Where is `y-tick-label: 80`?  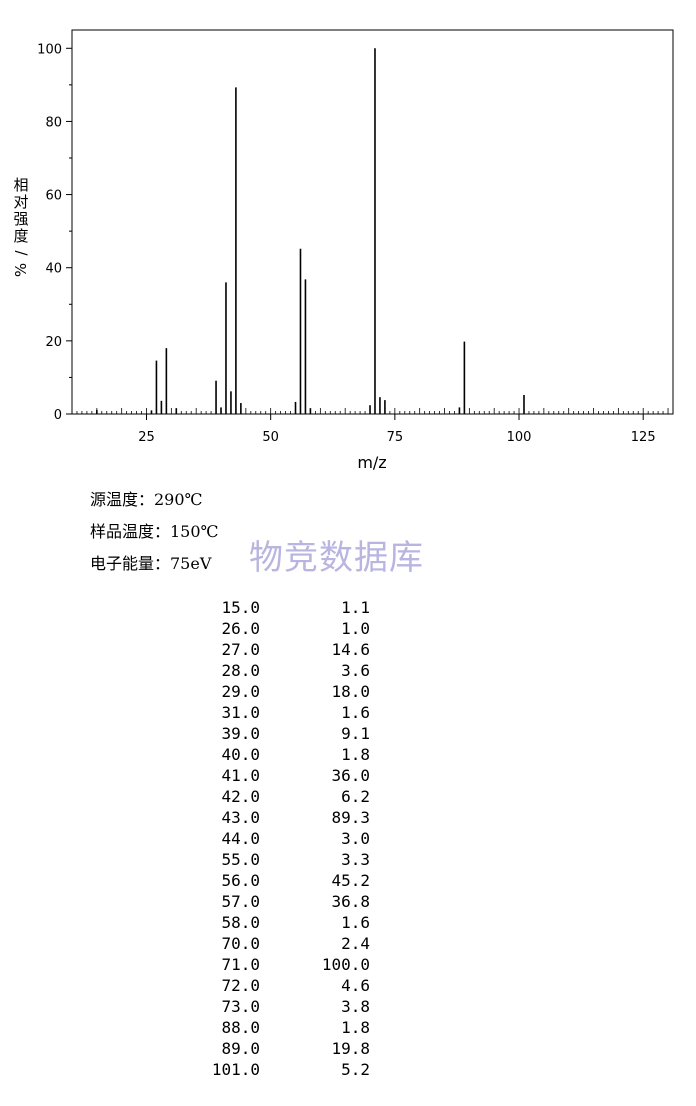 y-tick-label: 80 is located at coordinates (53, 122).